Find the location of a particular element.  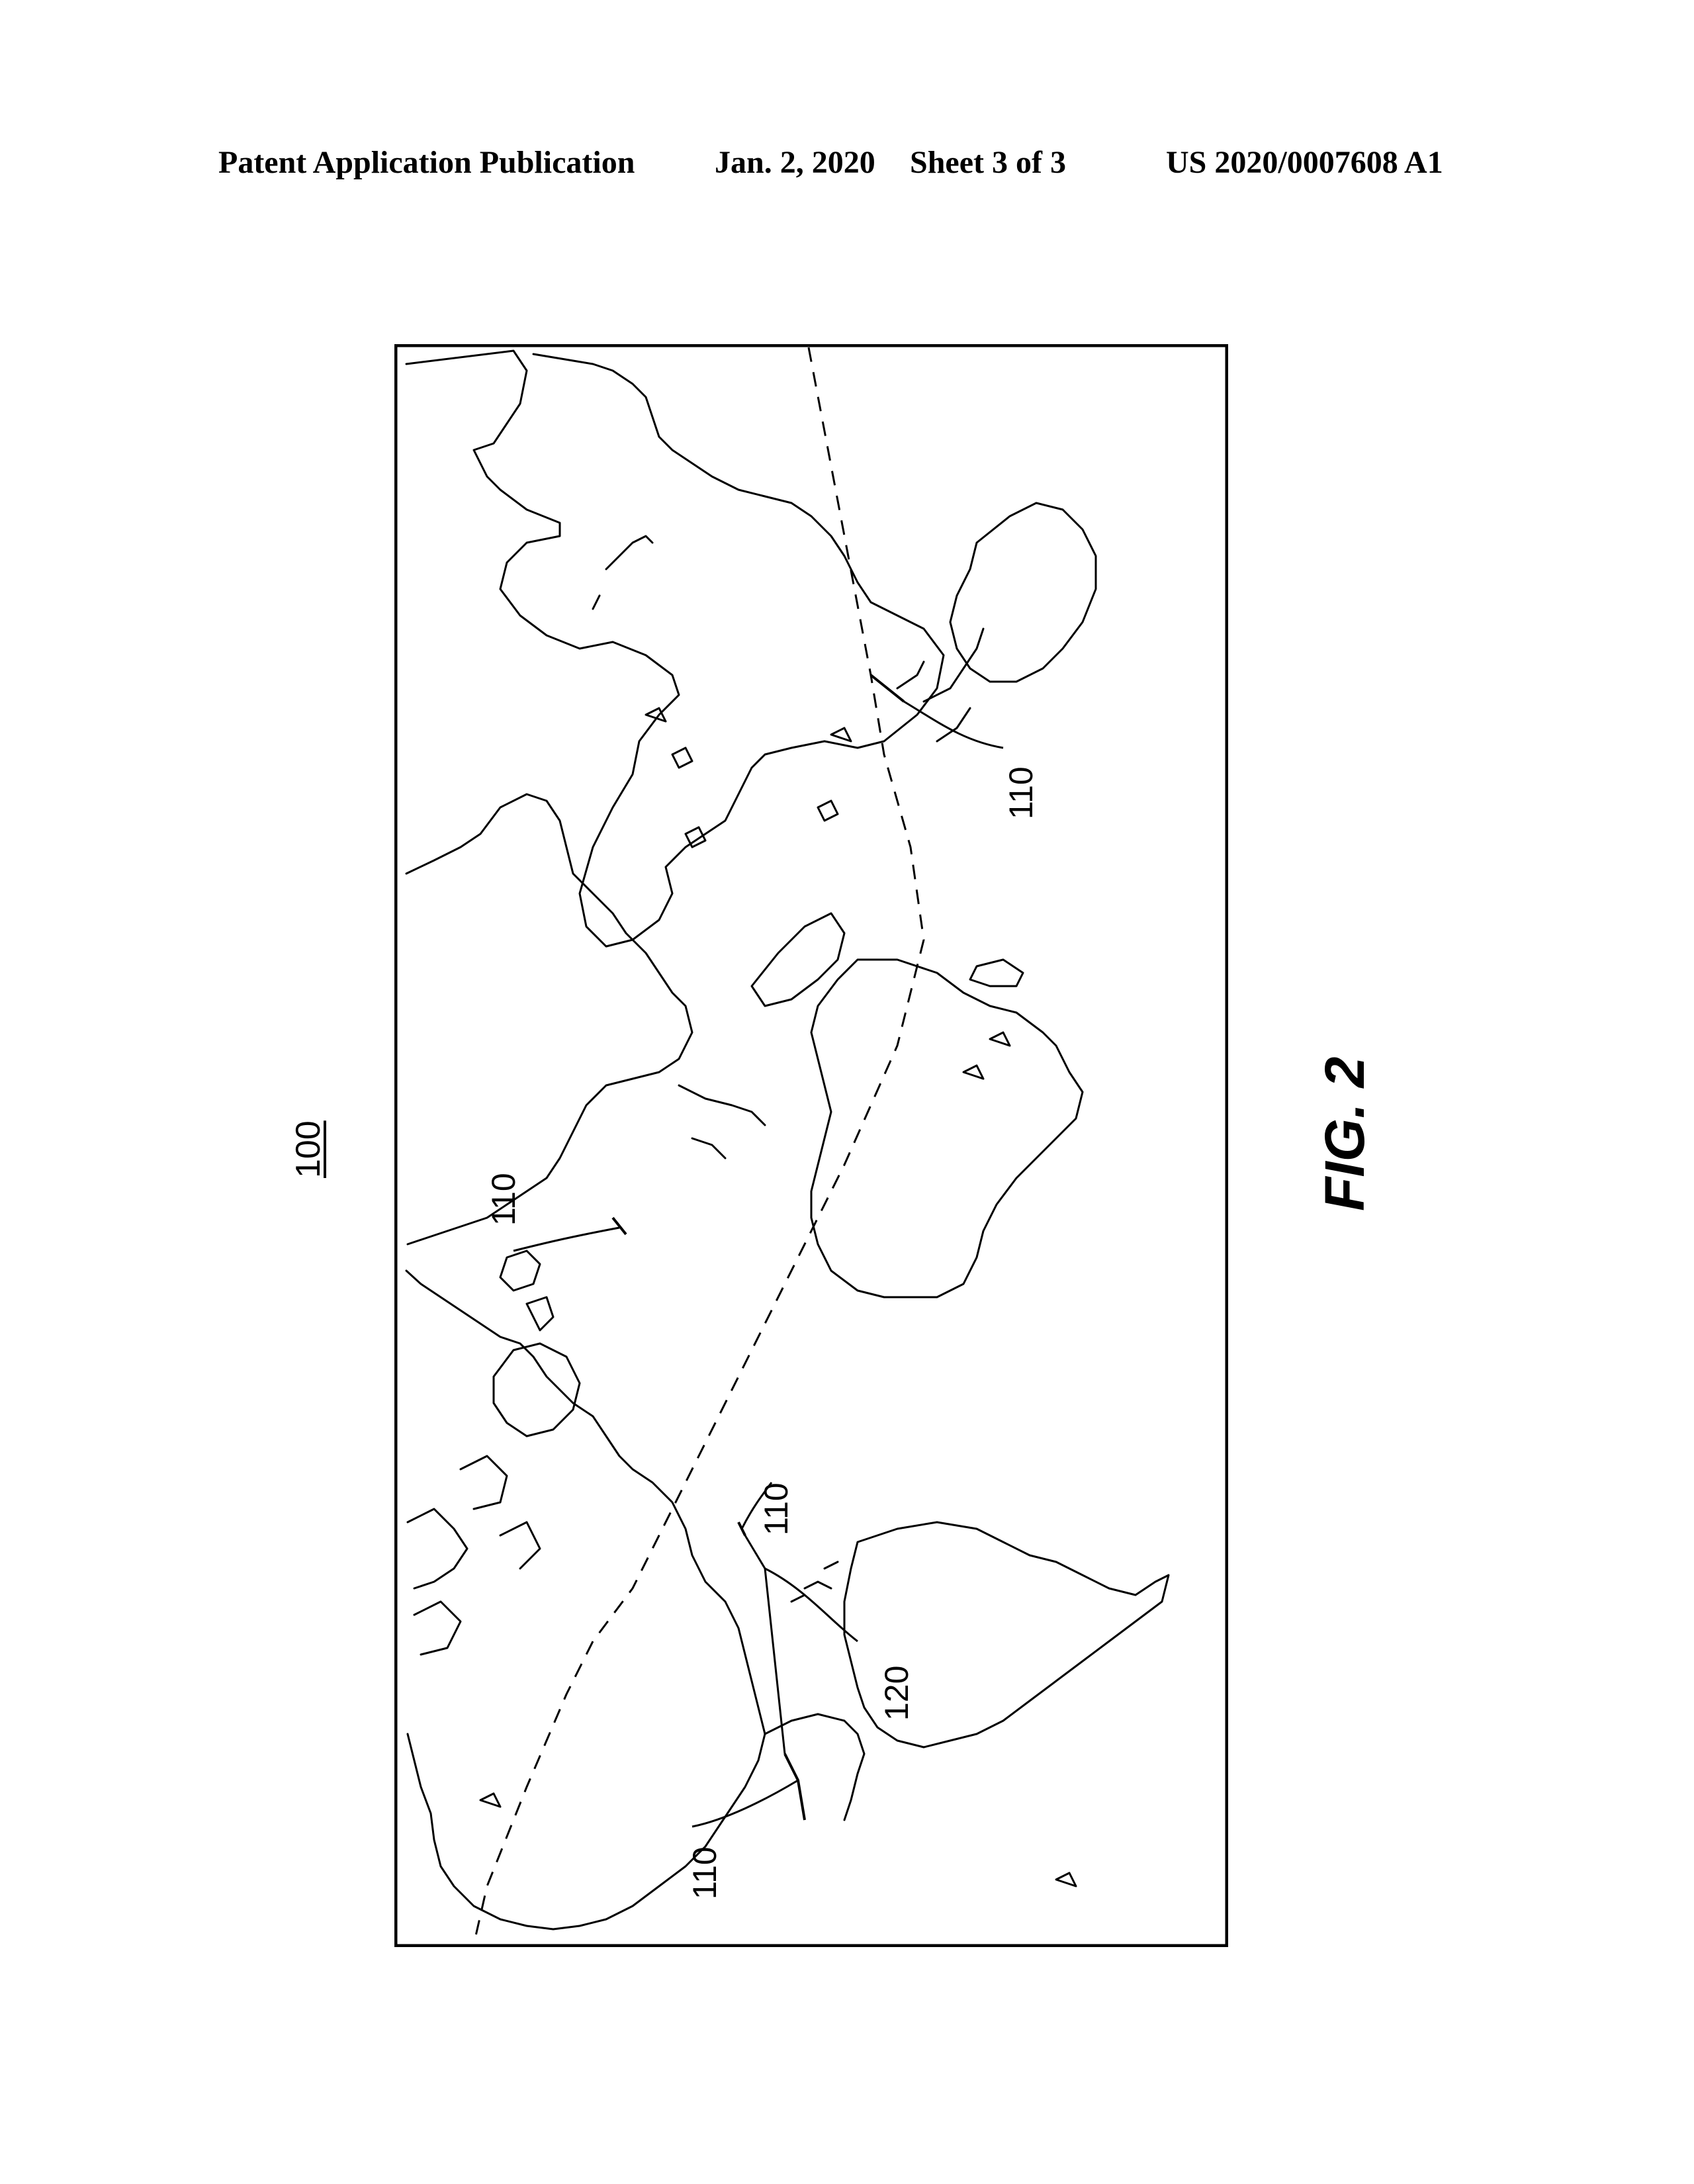

landmass-central-america is located at coordinates (815, 1767).